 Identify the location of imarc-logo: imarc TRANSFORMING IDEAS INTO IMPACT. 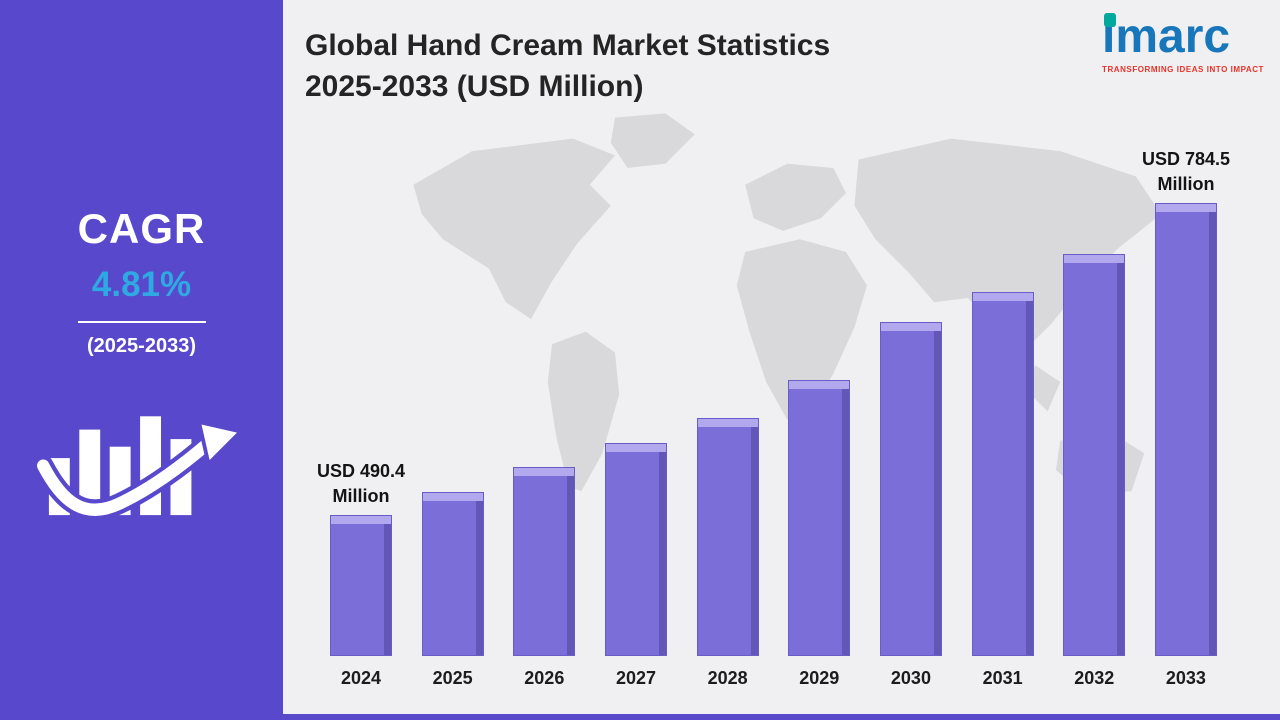
(1183, 42).